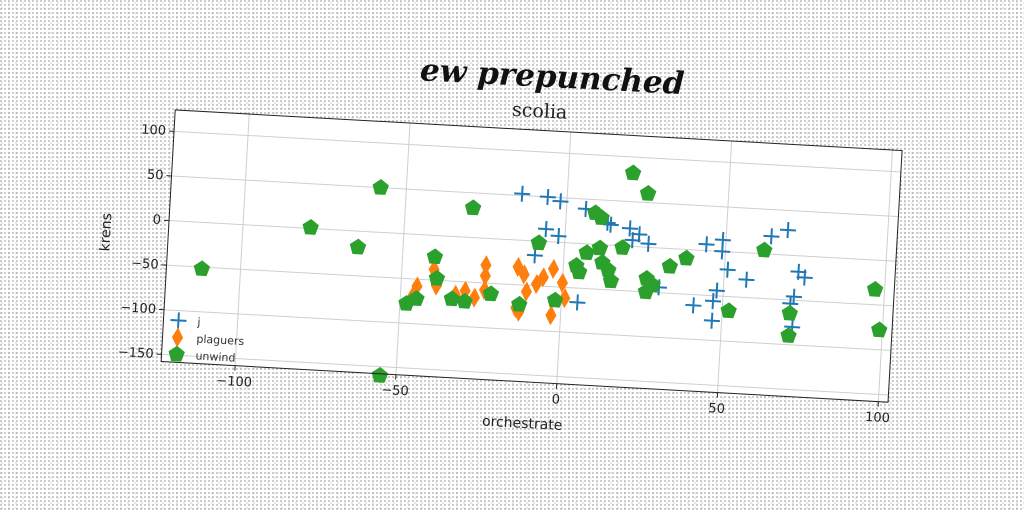 This screenshot has height=512, width=1024. I want to click on y-tick-label: −150, so click(135, 353).